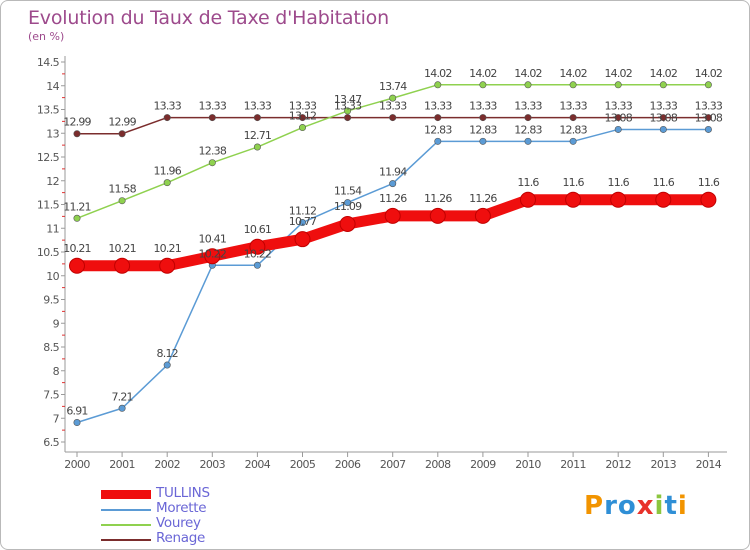  Describe the element at coordinates (52, 86) in the screenshot. I see `y-tick-label: 14` at that location.